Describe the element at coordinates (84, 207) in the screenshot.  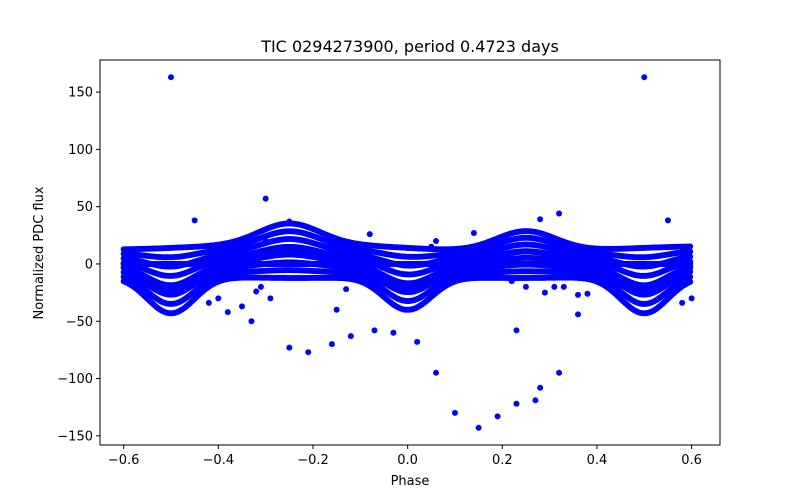
I see `y-tick-label: 50` at that location.